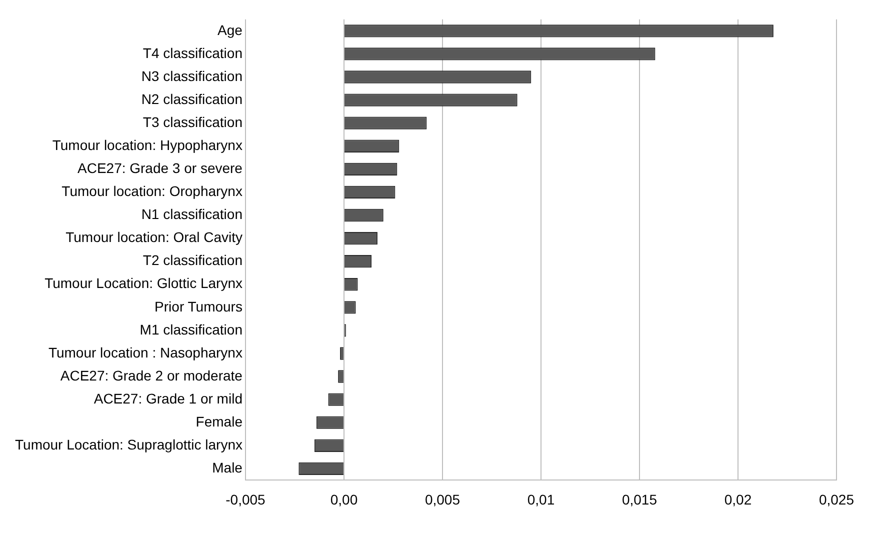 The width and height of the screenshot is (874, 539). What do you see at coordinates (442, 499) in the screenshot?
I see `x-tick-label: 0,005` at bounding box center [442, 499].